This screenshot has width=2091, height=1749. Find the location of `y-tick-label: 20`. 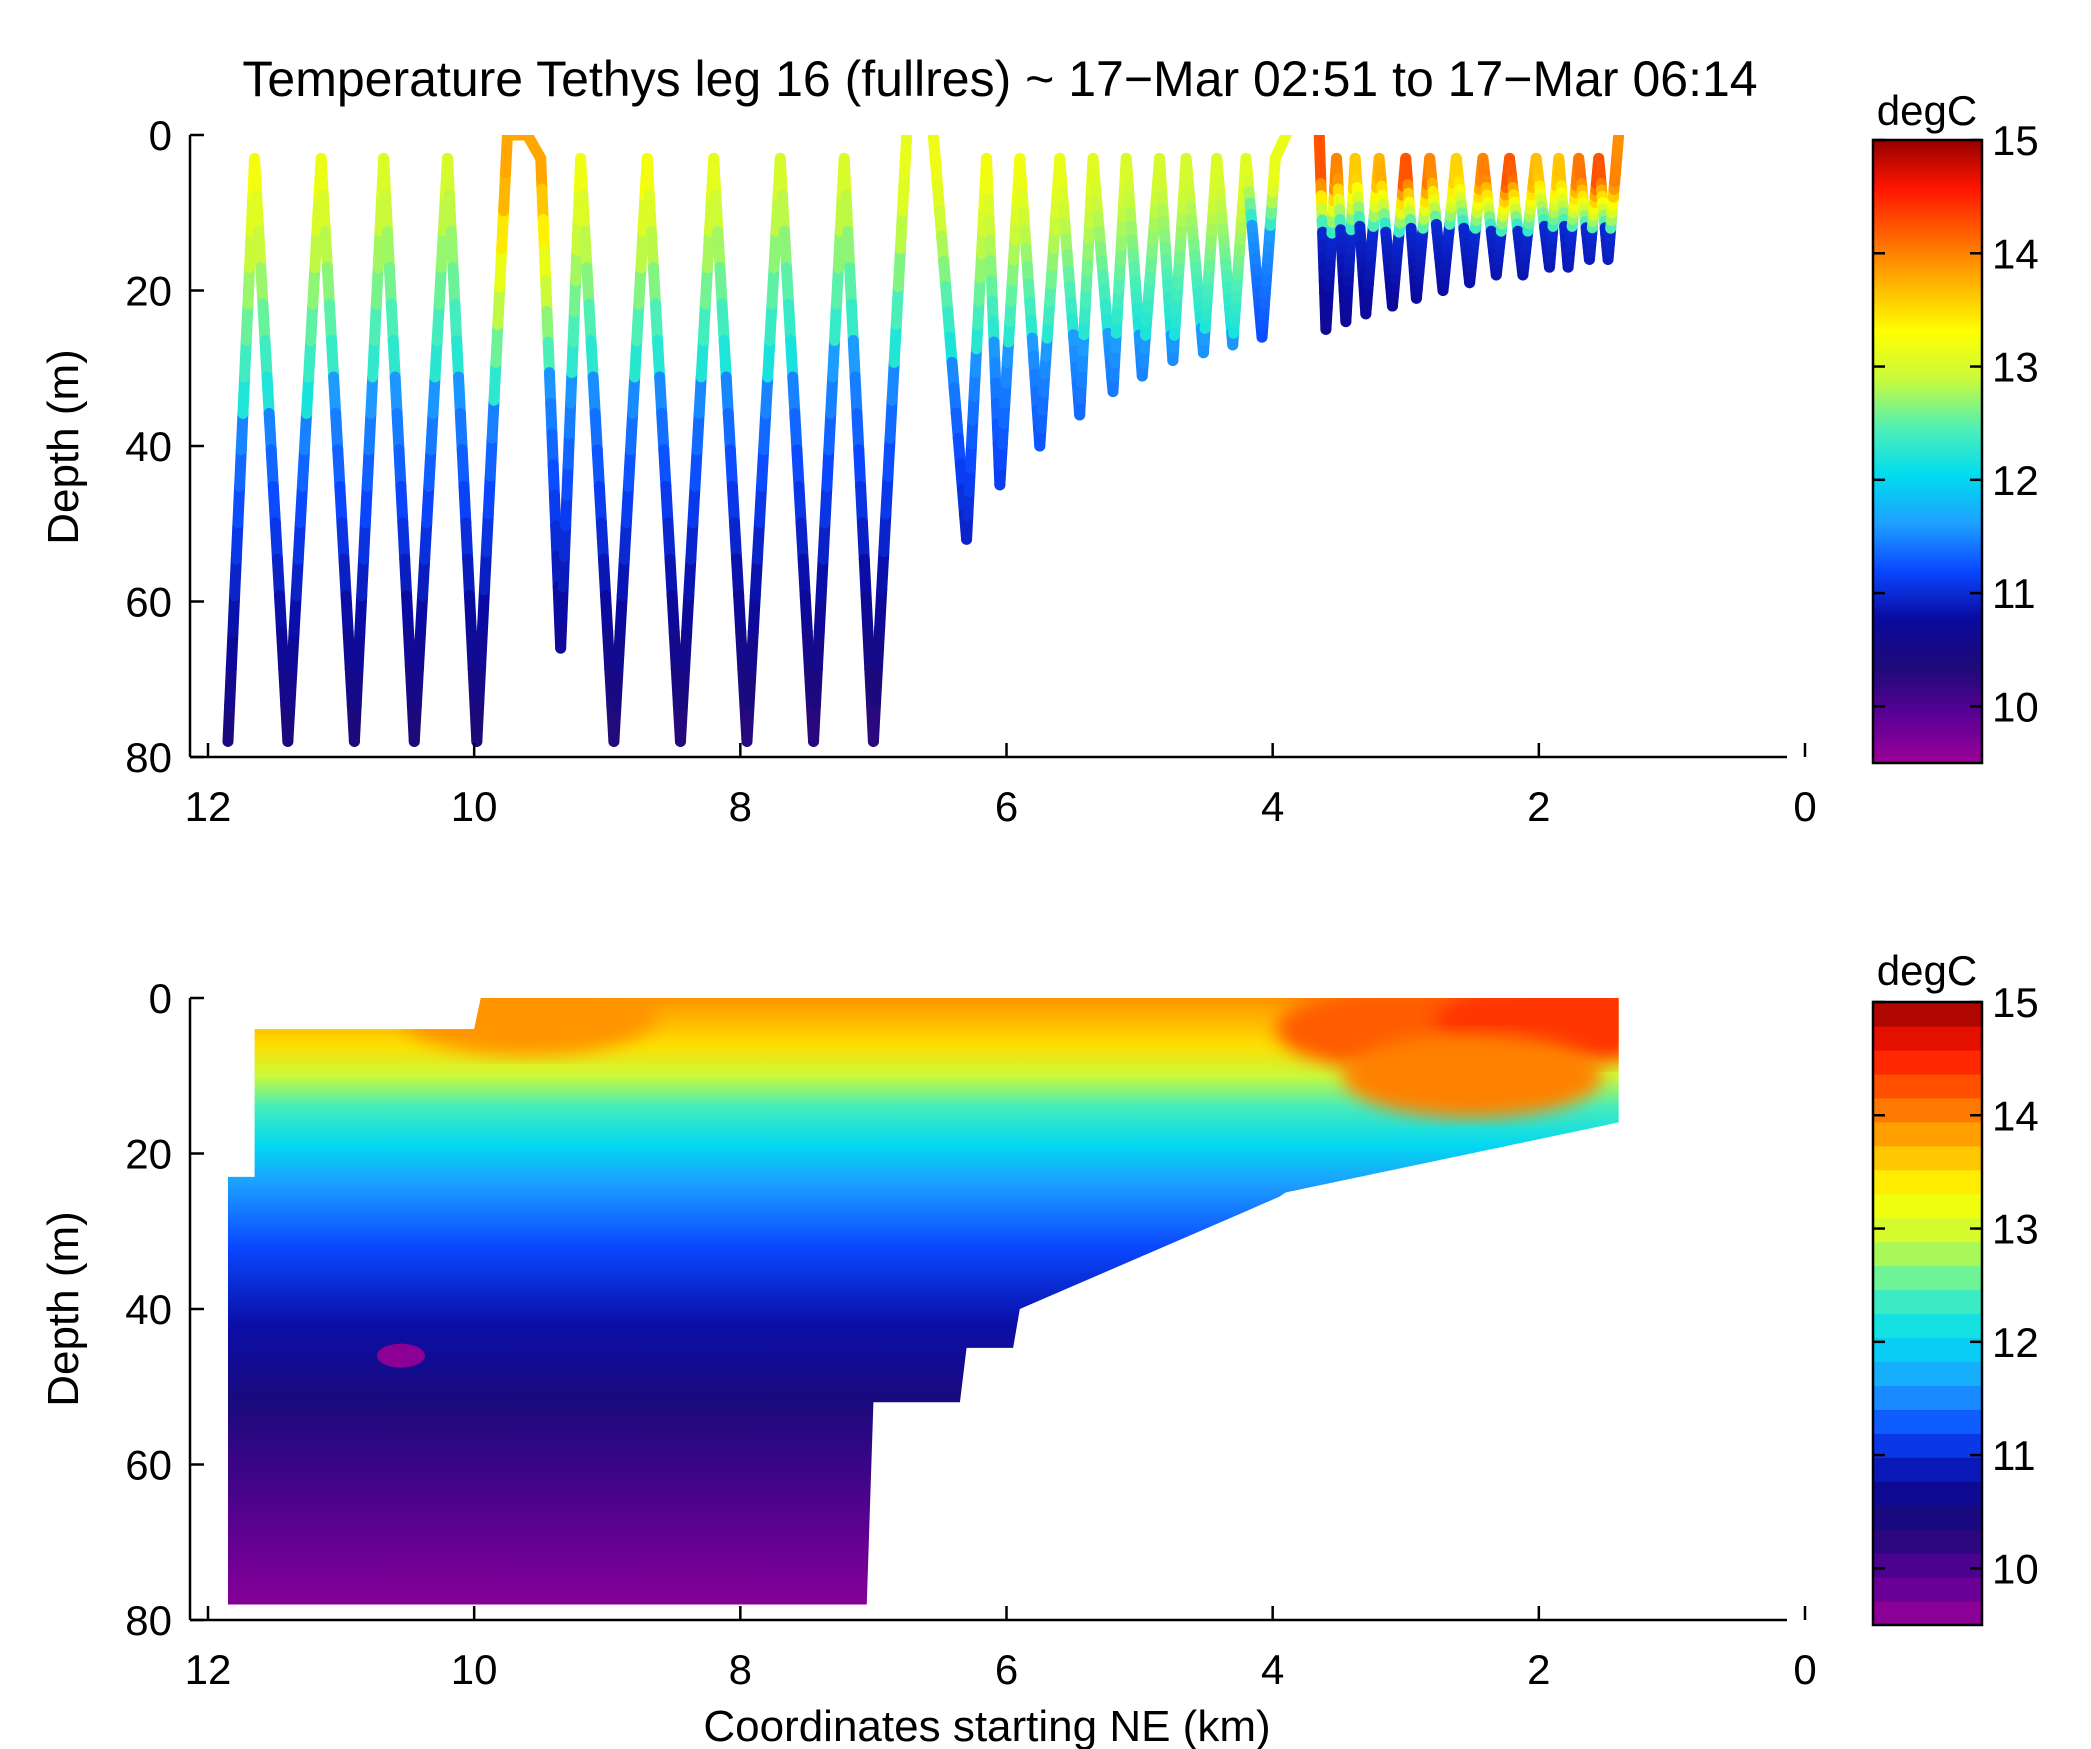

y-tick-label: 20 is located at coordinates (148, 291).